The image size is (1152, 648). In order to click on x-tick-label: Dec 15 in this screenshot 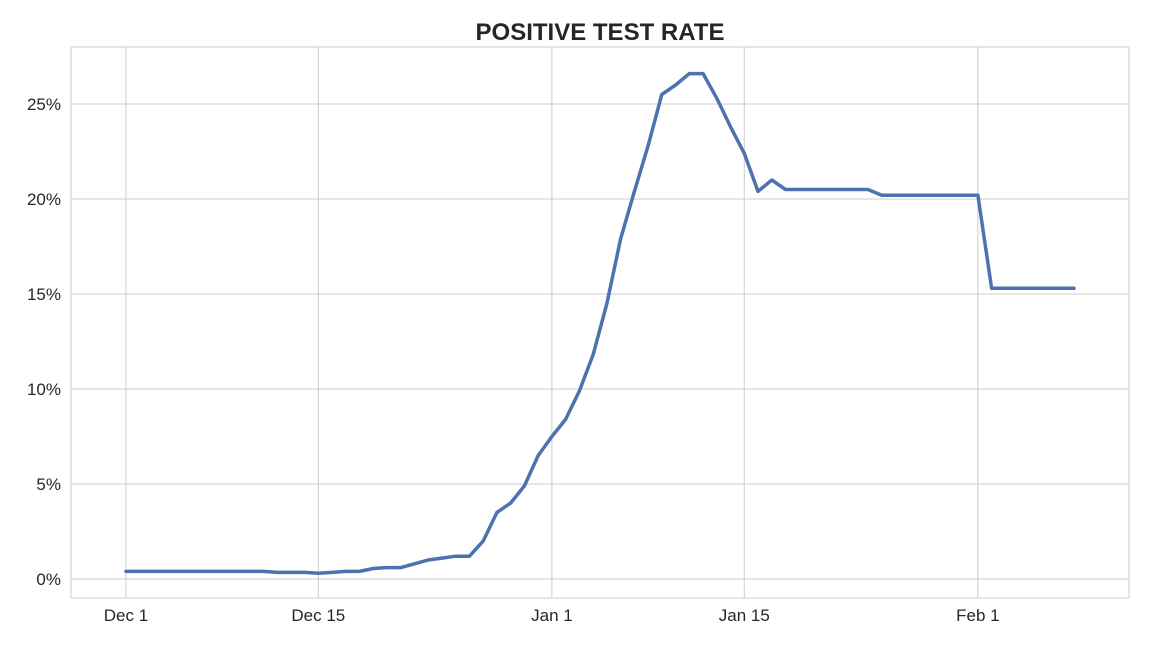, I will do `click(318, 615)`.